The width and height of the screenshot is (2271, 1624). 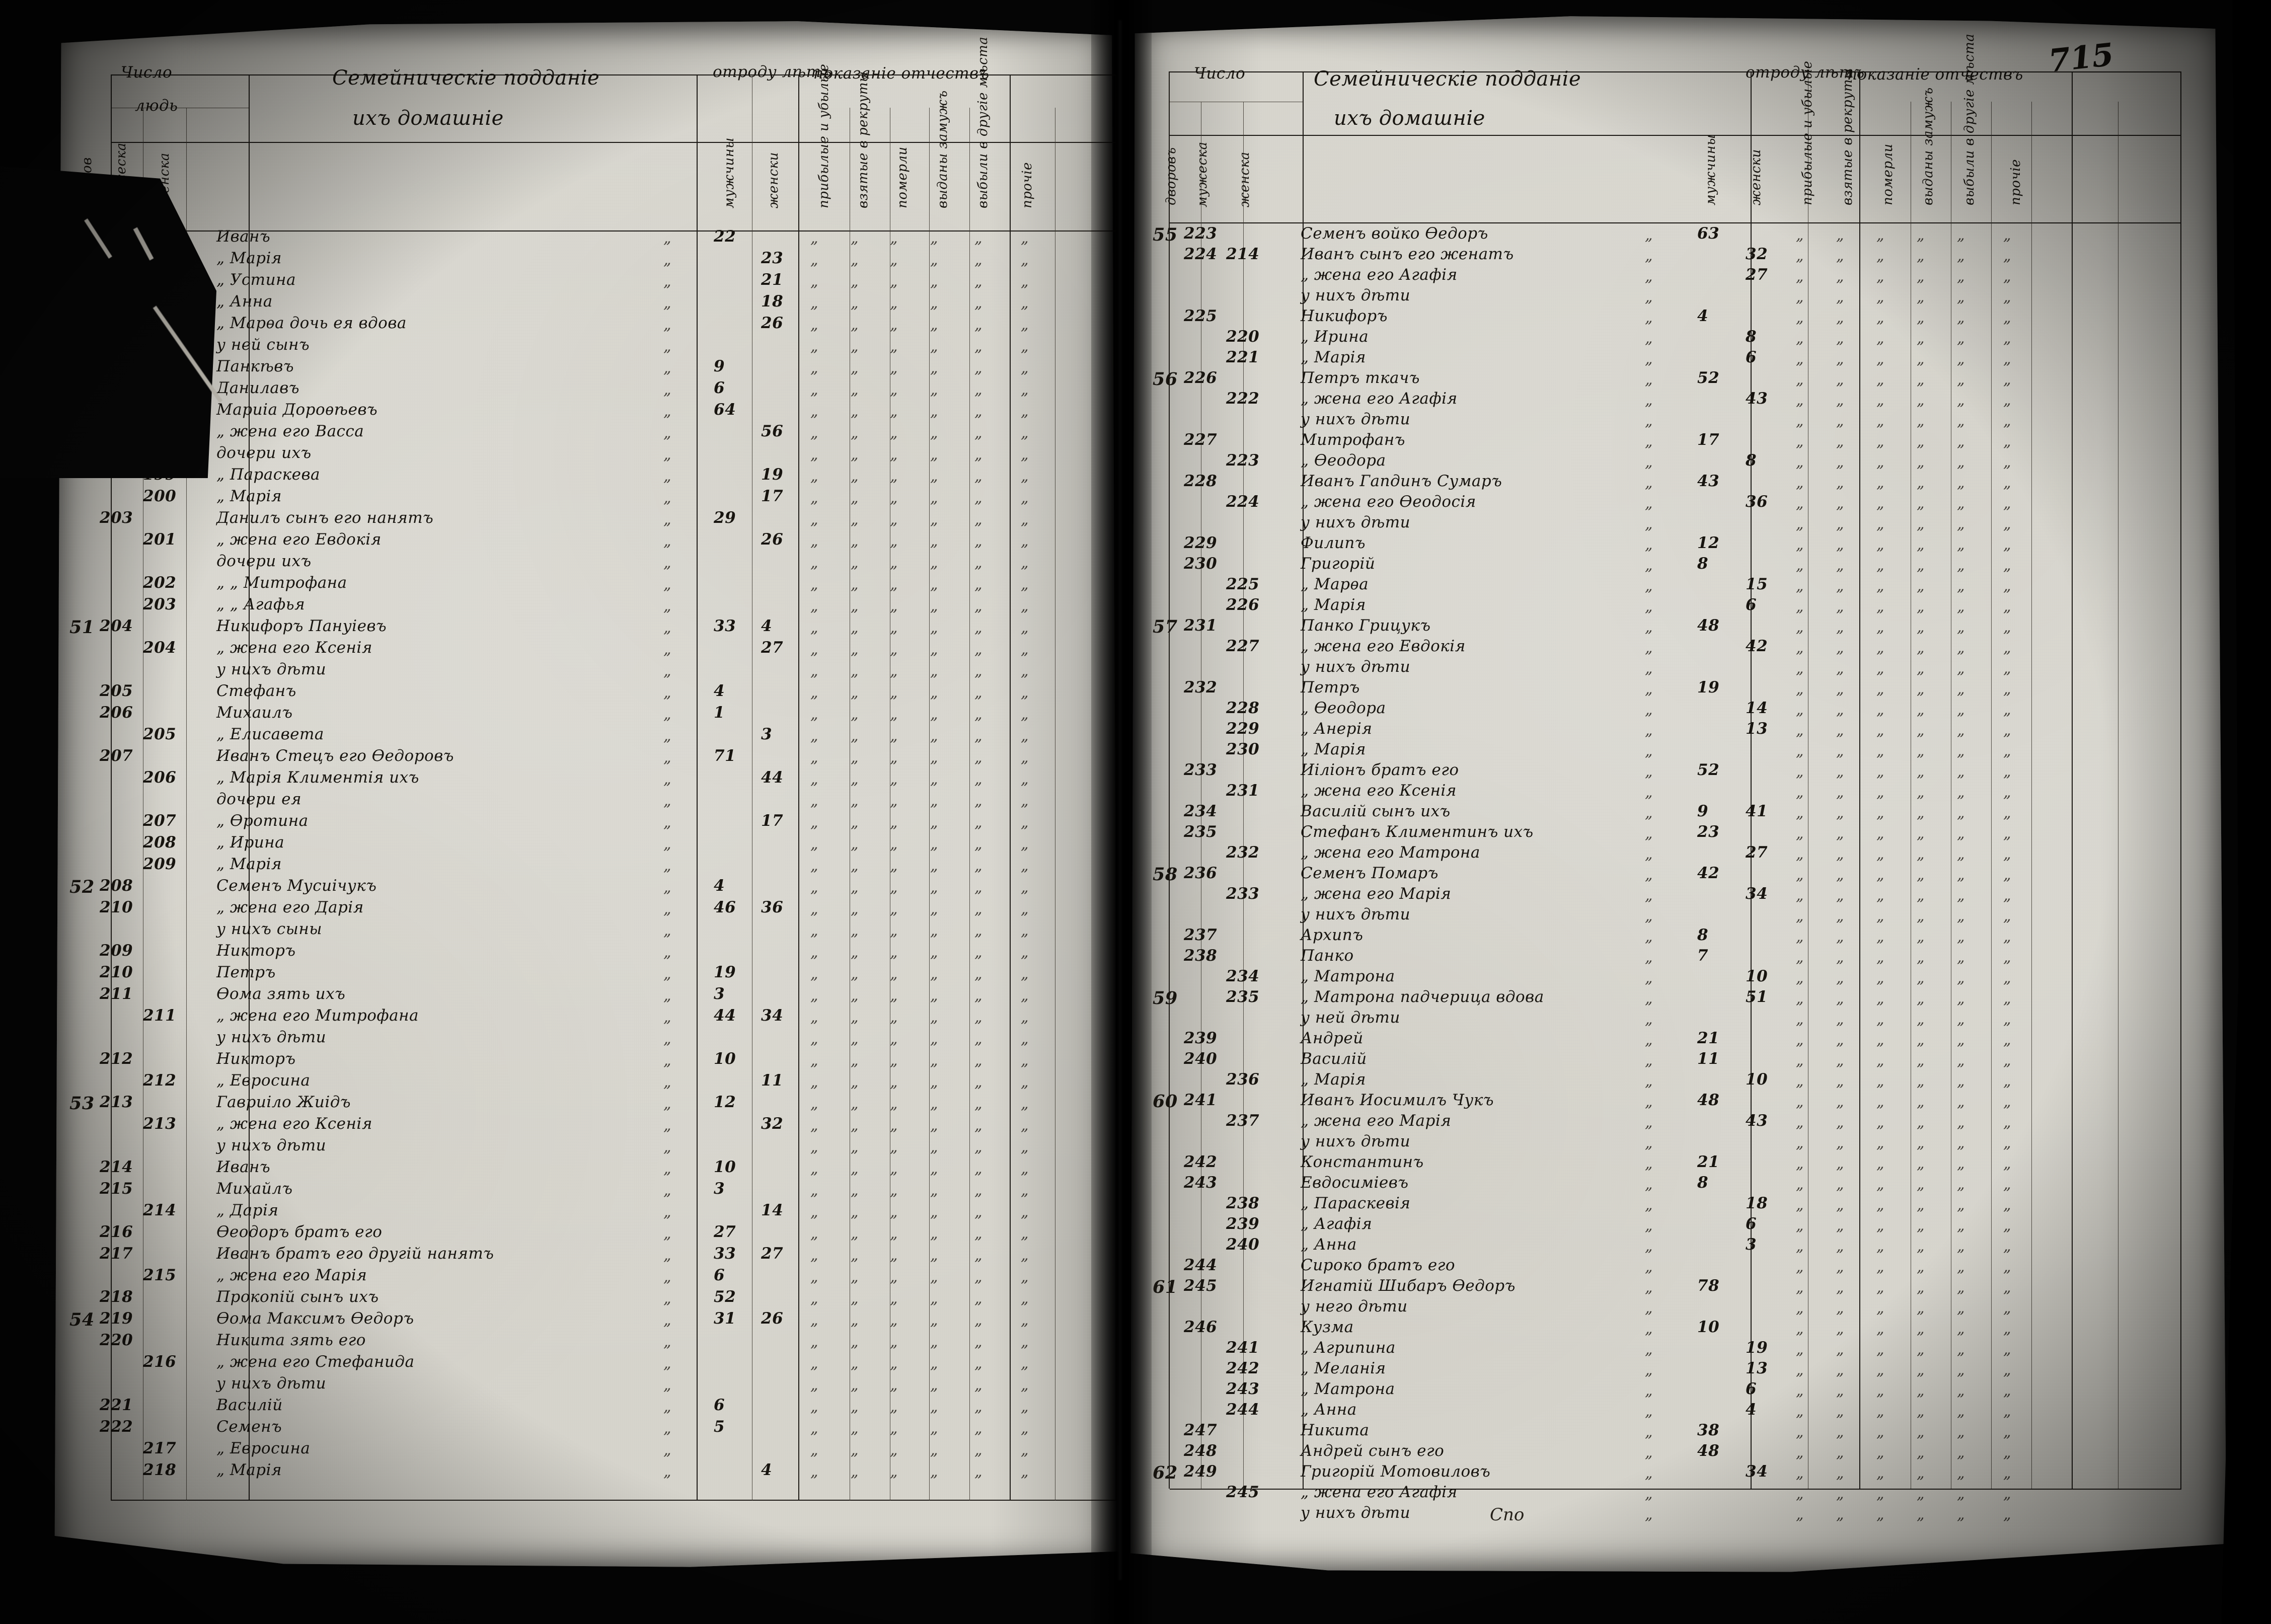 What do you see at coordinates (257, 388) in the screenshot?
I see `ledger-name-7: Данилавъ` at bounding box center [257, 388].